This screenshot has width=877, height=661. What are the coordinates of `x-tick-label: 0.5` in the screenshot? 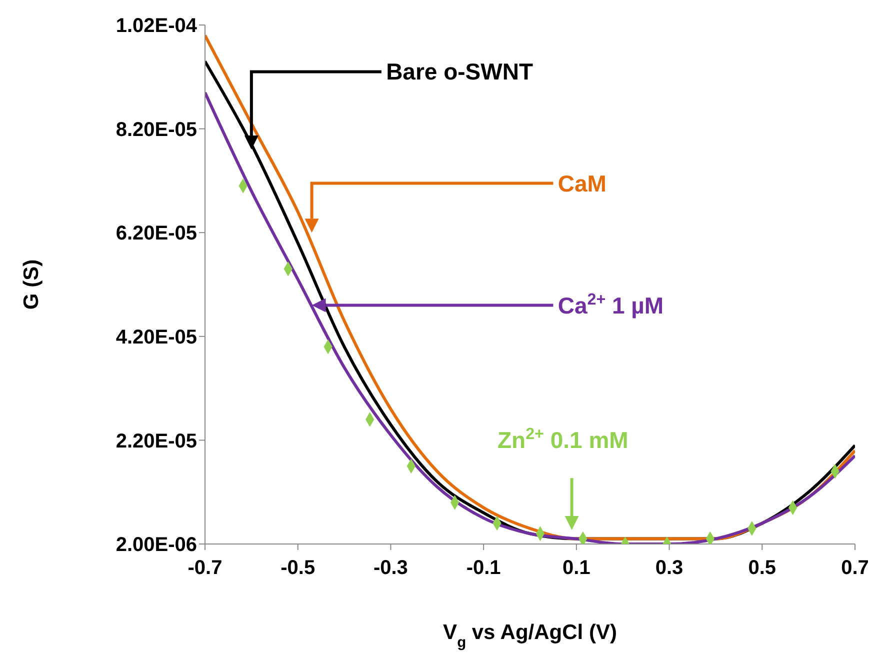 It's located at (762, 568).